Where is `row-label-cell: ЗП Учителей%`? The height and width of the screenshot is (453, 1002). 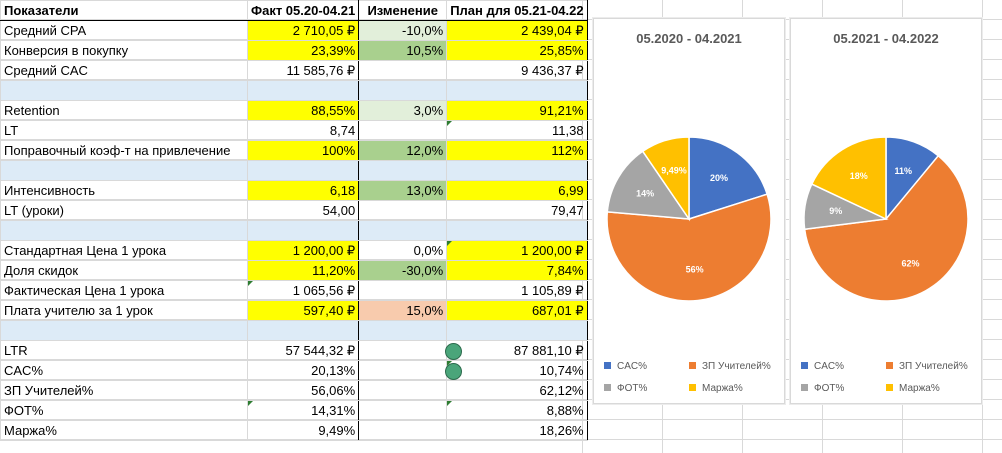 row-label-cell: ЗП Учителей% is located at coordinates (124, 390).